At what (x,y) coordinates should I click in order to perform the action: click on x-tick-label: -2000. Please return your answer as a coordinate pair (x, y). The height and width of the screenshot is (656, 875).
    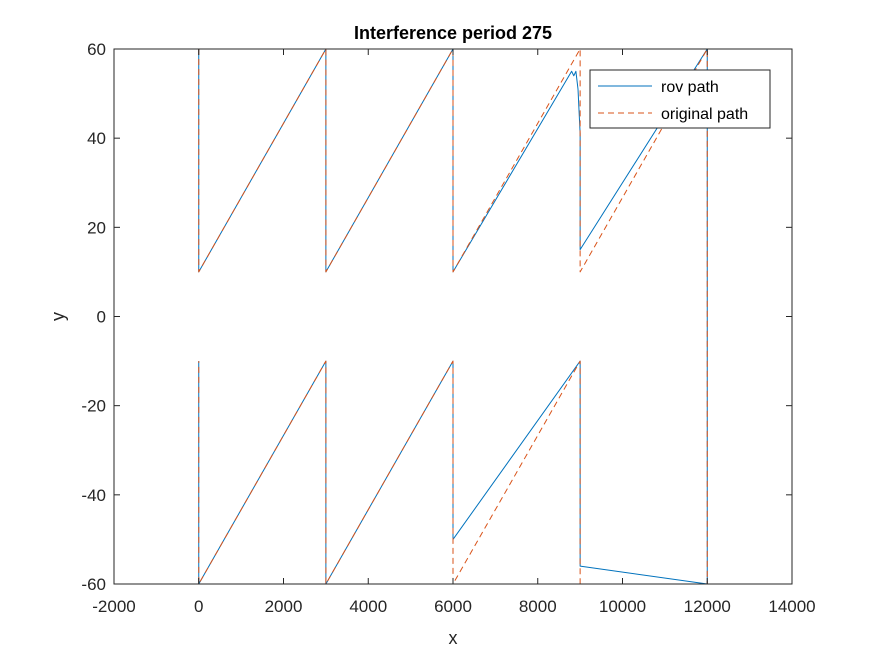
    Looking at the image, I should click on (113, 606).